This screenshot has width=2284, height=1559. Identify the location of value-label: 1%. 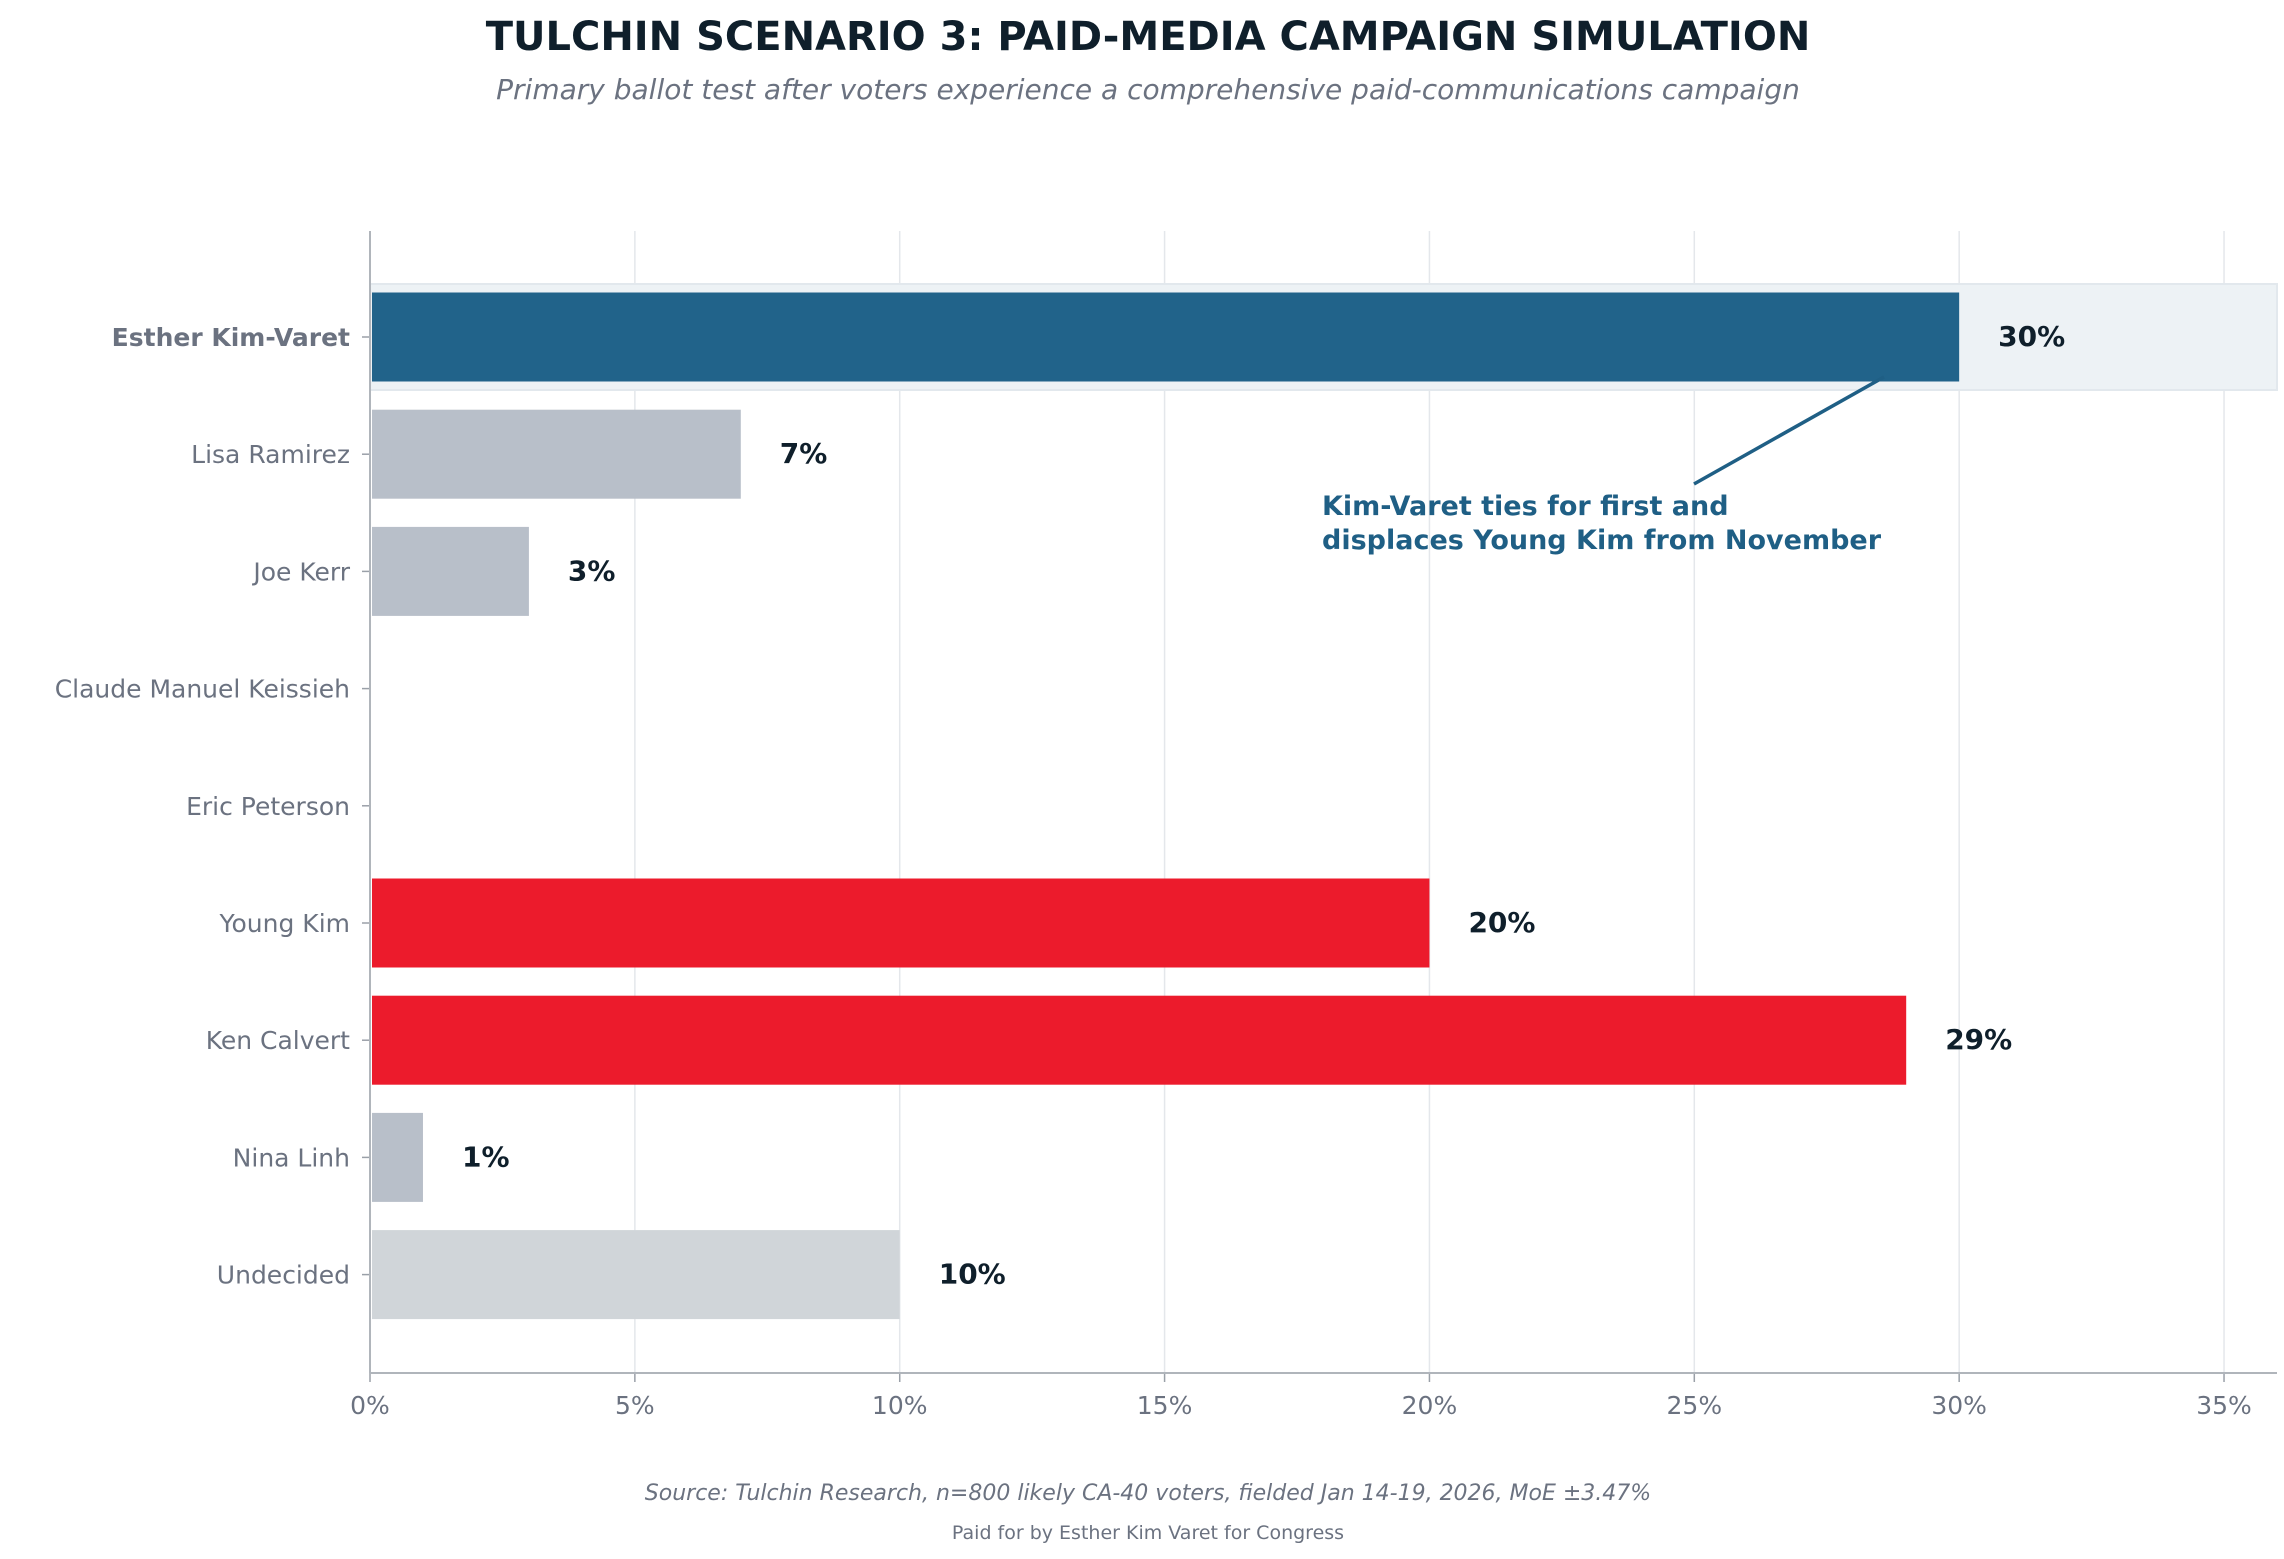
(486, 1156).